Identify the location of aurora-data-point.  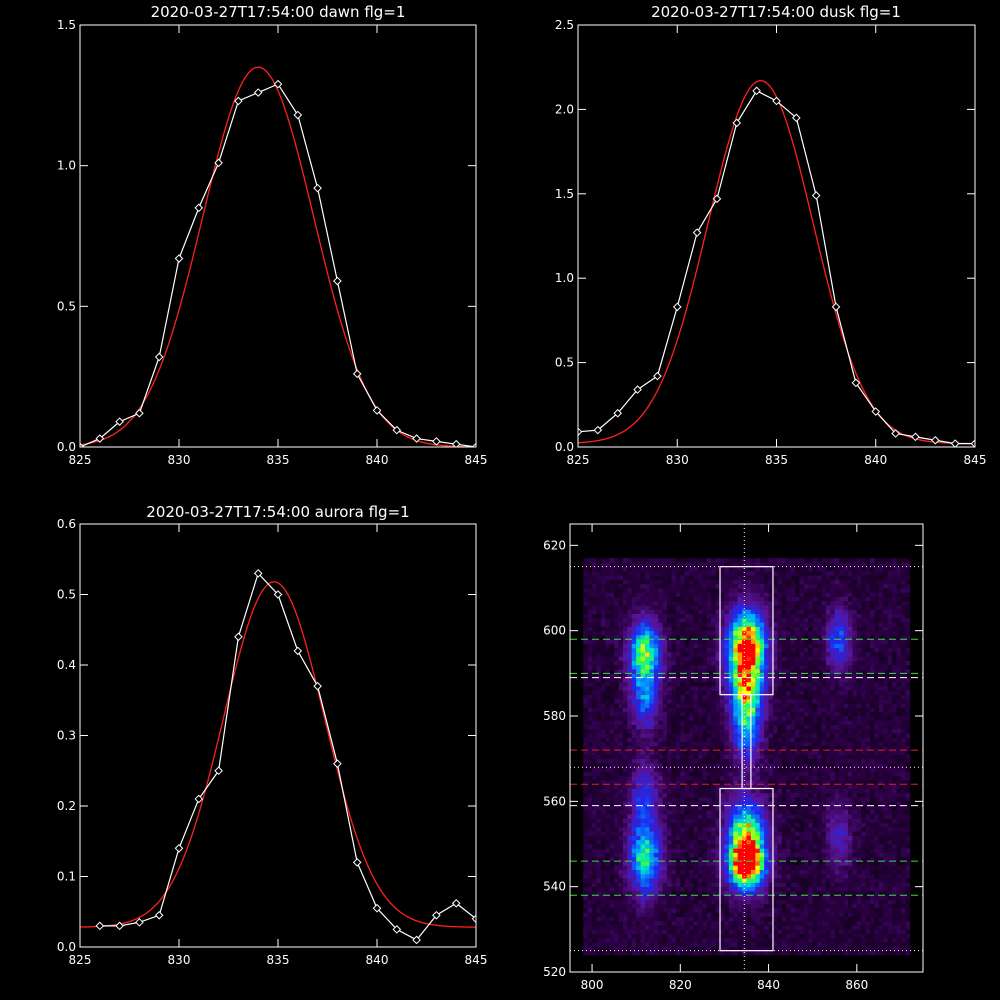
(456, 903).